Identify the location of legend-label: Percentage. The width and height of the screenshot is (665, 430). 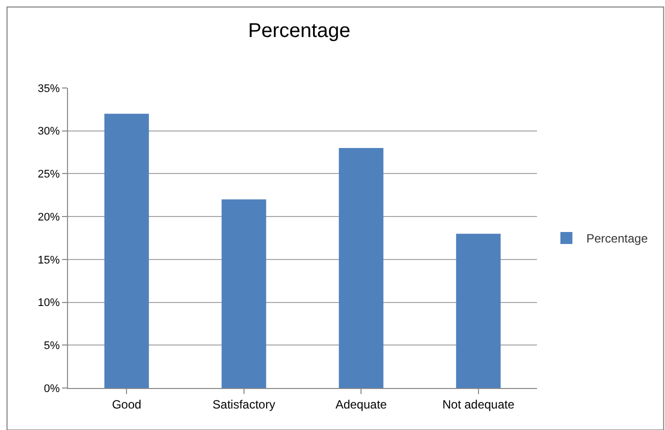
(617, 239).